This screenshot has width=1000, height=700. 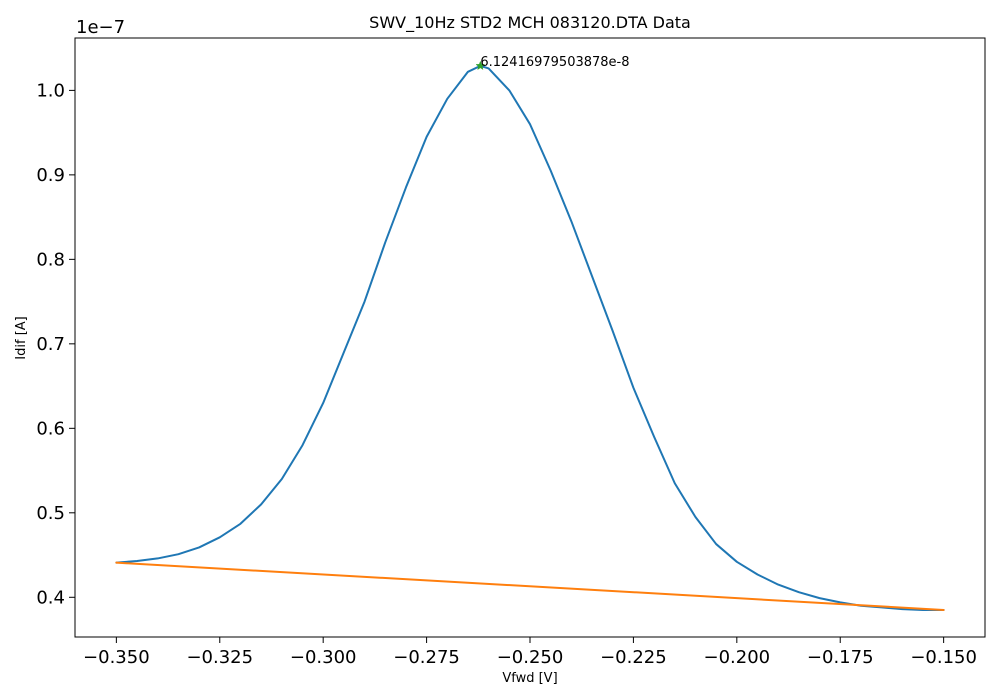 I want to click on x-tick-label: −0.300, so click(x=323, y=657).